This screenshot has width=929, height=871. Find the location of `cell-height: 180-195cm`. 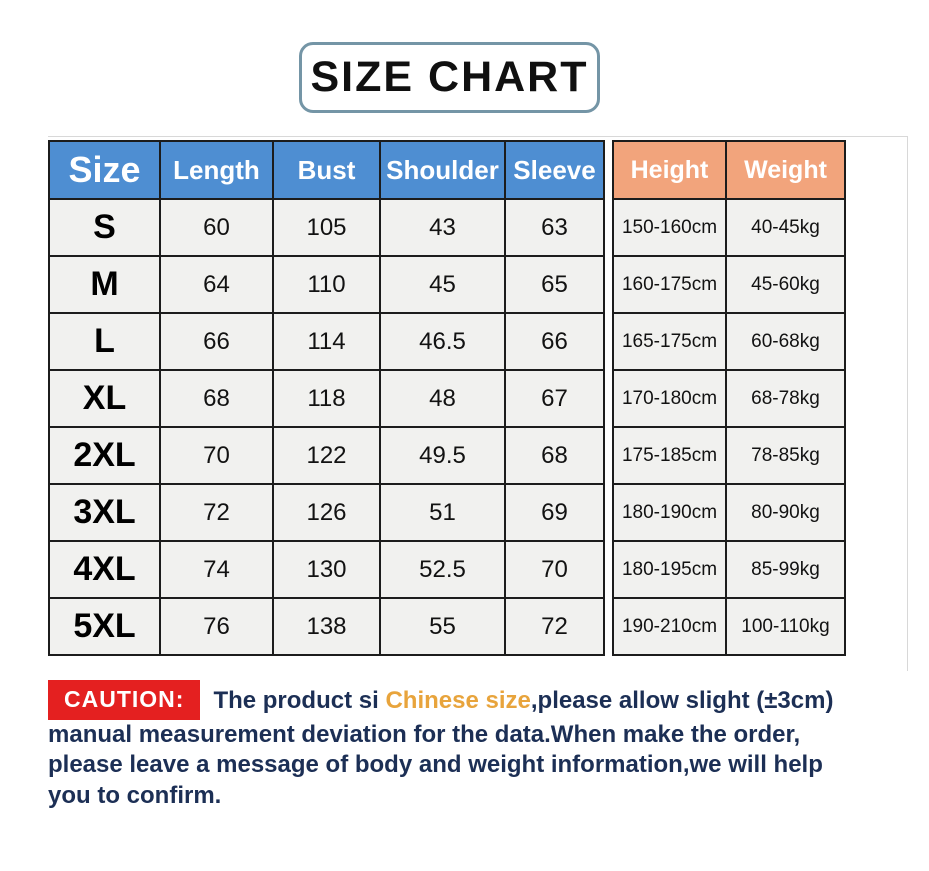

cell-height: 180-195cm is located at coordinates (669, 569).